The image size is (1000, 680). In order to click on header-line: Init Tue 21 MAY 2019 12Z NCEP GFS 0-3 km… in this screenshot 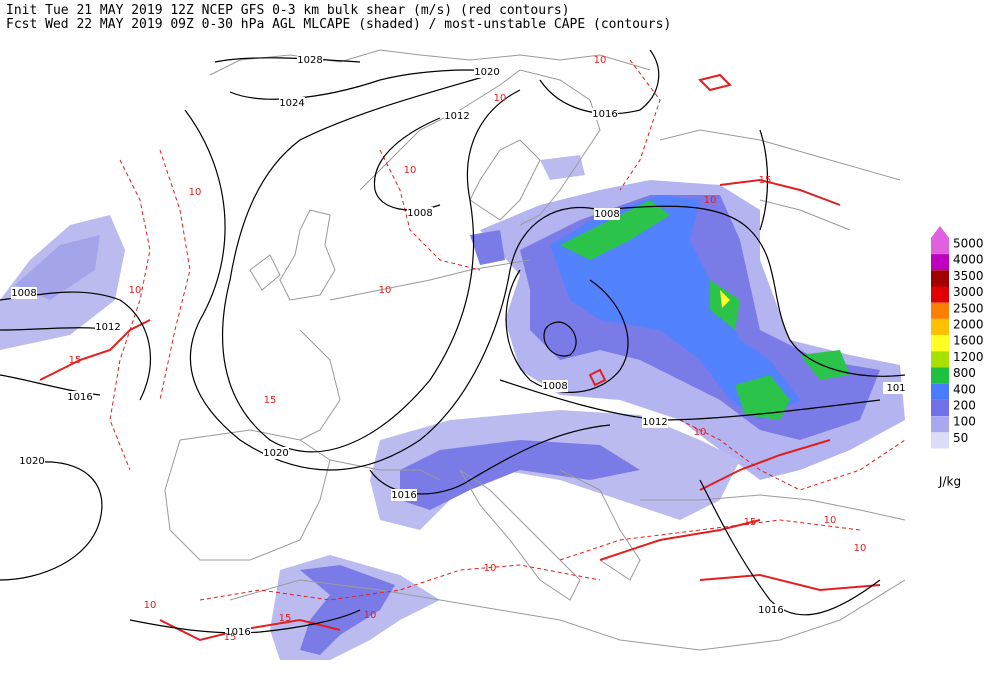, I will do `click(288, 10)`.